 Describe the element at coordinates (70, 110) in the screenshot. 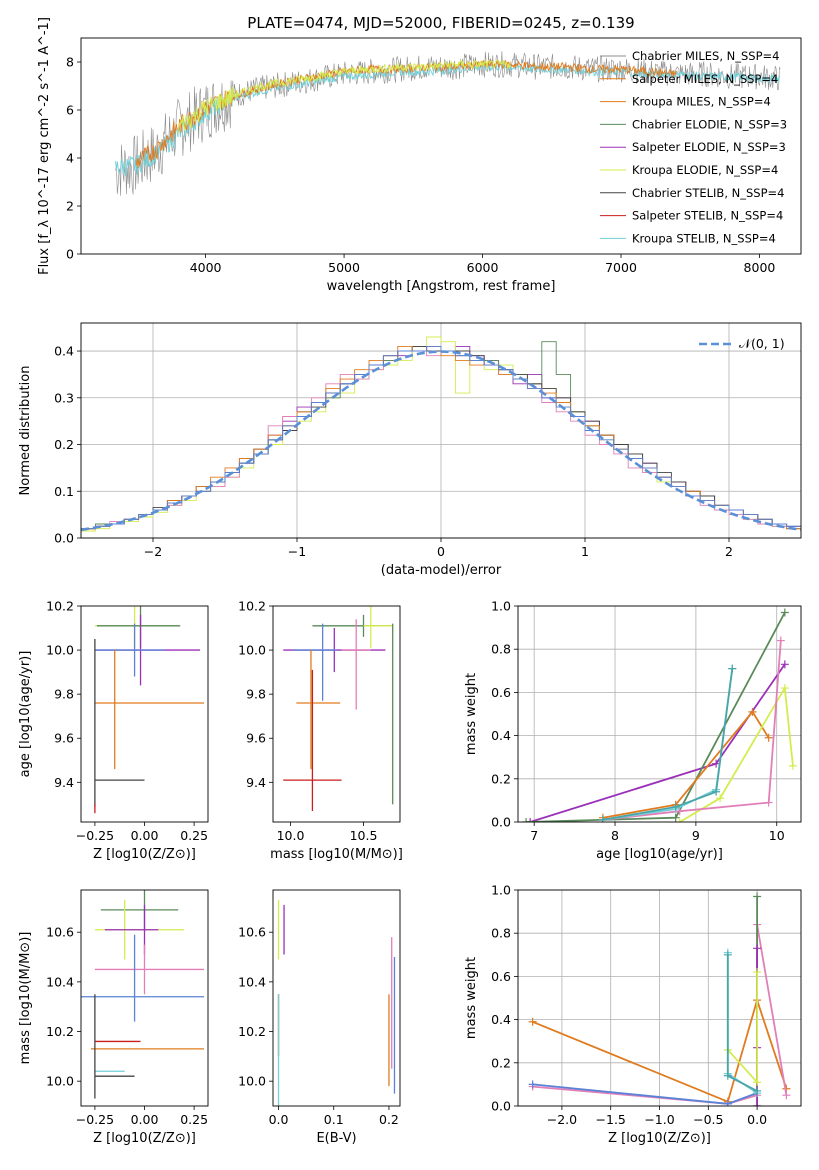

I see `y-tick-label: 6` at that location.